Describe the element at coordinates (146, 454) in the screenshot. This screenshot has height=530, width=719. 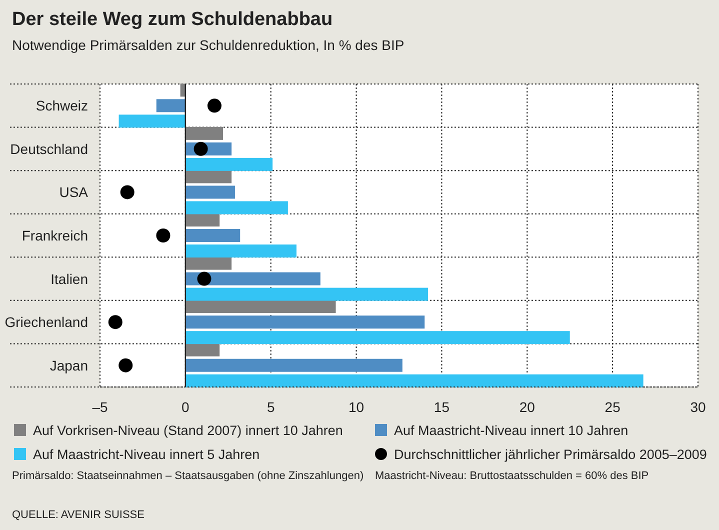
I see `legend-label: Auf Maastricht-Niveau innert 5 Jahren` at that location.